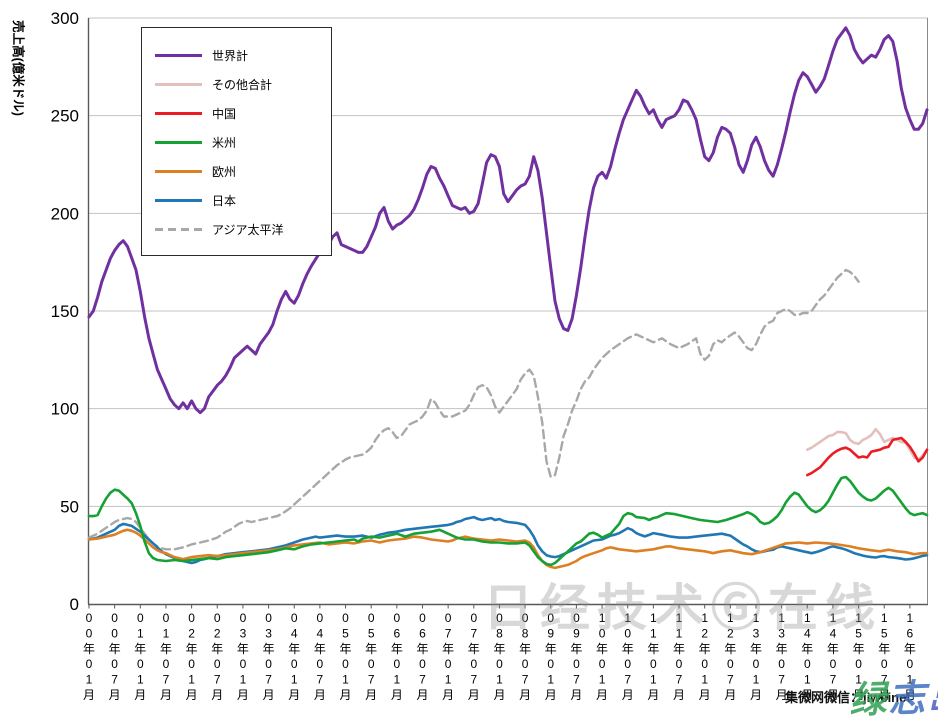 The width and height of the screenshot is (938, 716). Describe the element at coordinates (178, 142) in the screenshot. I see `legend-line-sample-americas` at that location.